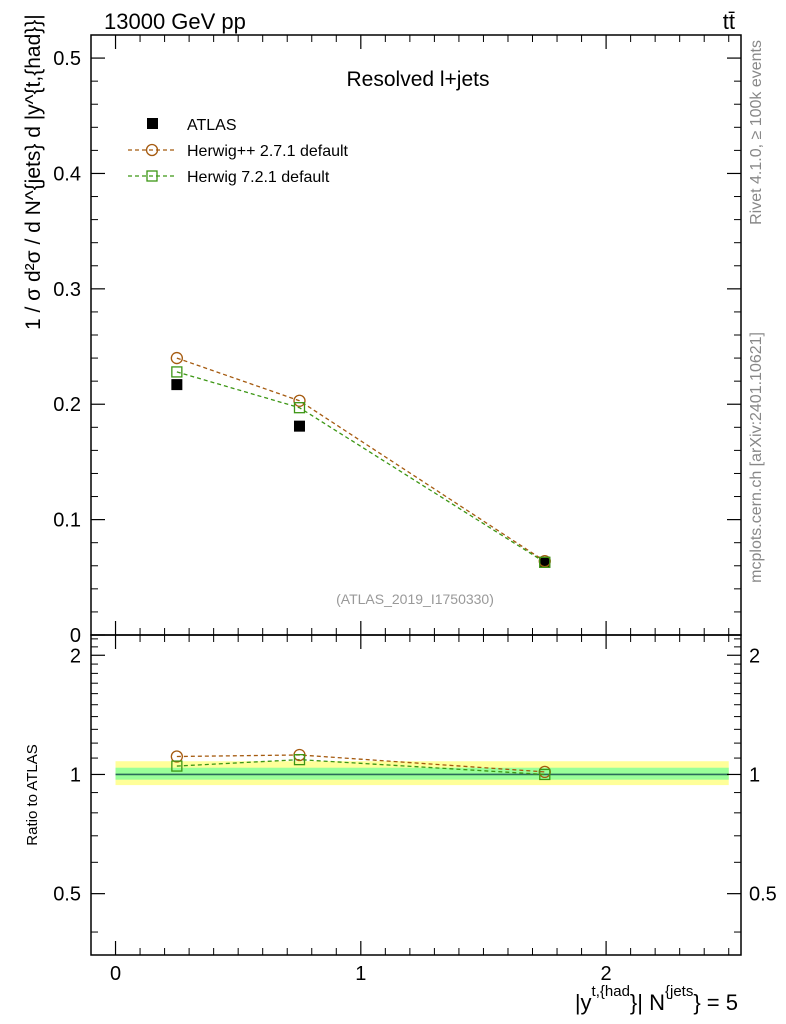 The image size is (786, 1024). Describe the element at coordinates (360, 767) in the screenshot. I see `ratio-line-herwig7` at that location.